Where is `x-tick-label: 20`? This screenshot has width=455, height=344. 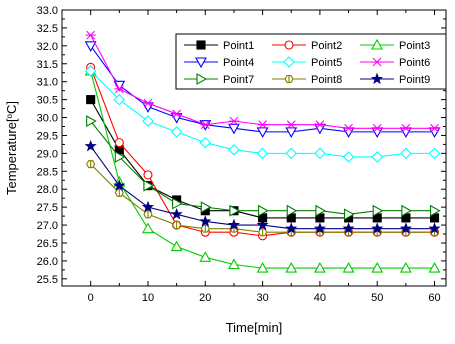
x-tick-label: 20 is located at coordinates (205, 298).